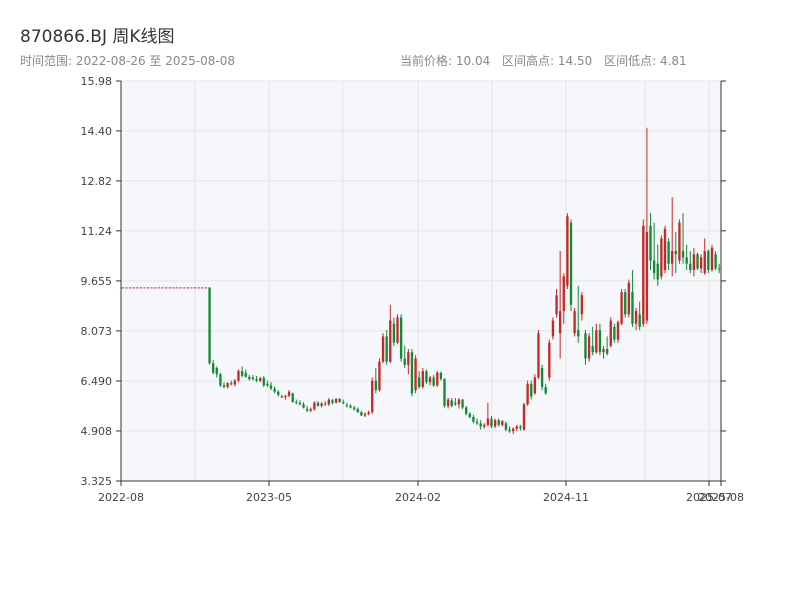  Describe the element at coordinates (709, 497) in the screenshot. I see `x-tick-label: 2025-07` at that location.